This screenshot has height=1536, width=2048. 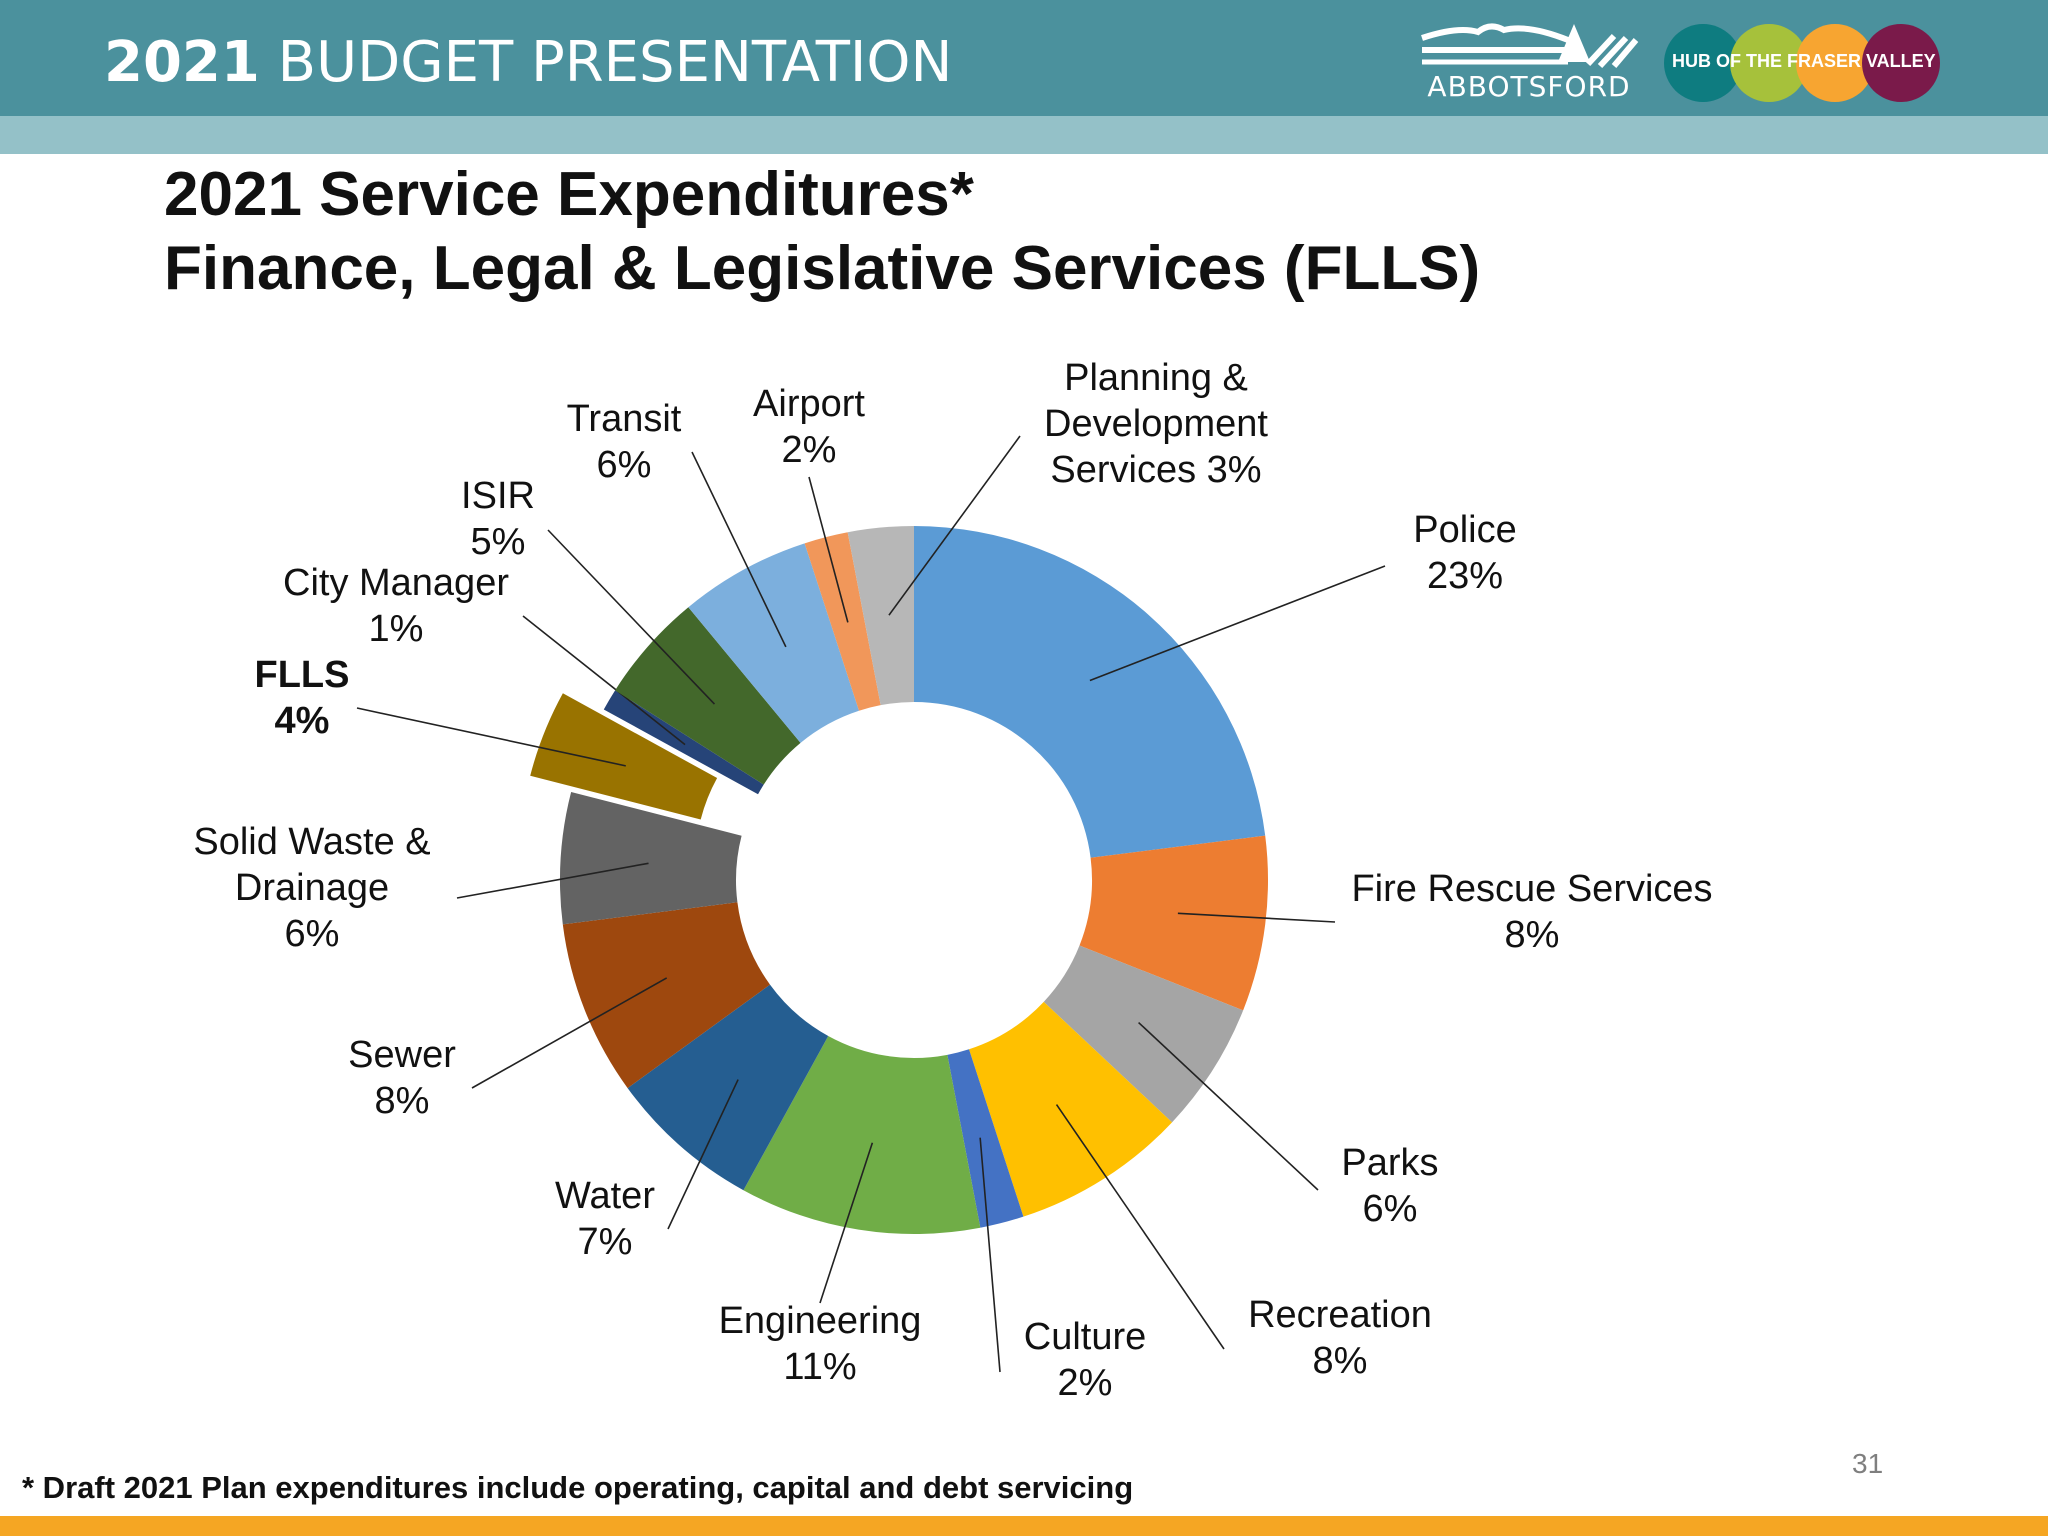 I want to click on slice-label: Parks 6%, so click(x=1389, y=1186).